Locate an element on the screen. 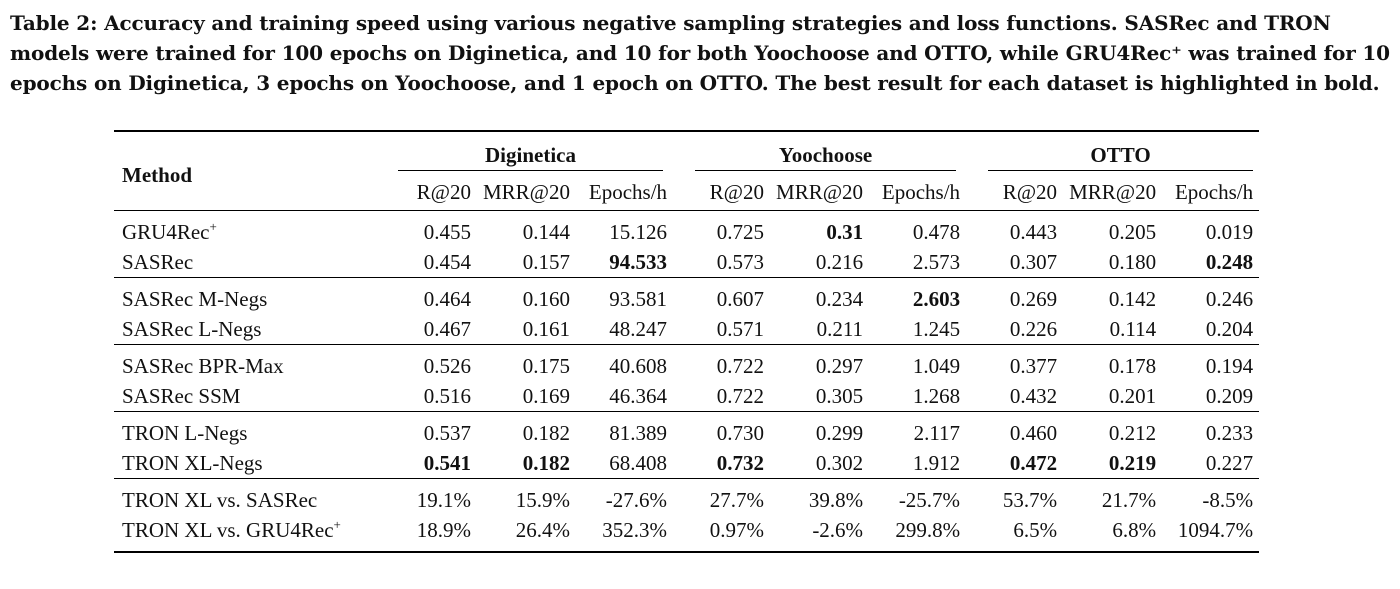 This screenshot has width=1400, height=589. method-name: SASRec SSM is located at coordinates (181, 395).